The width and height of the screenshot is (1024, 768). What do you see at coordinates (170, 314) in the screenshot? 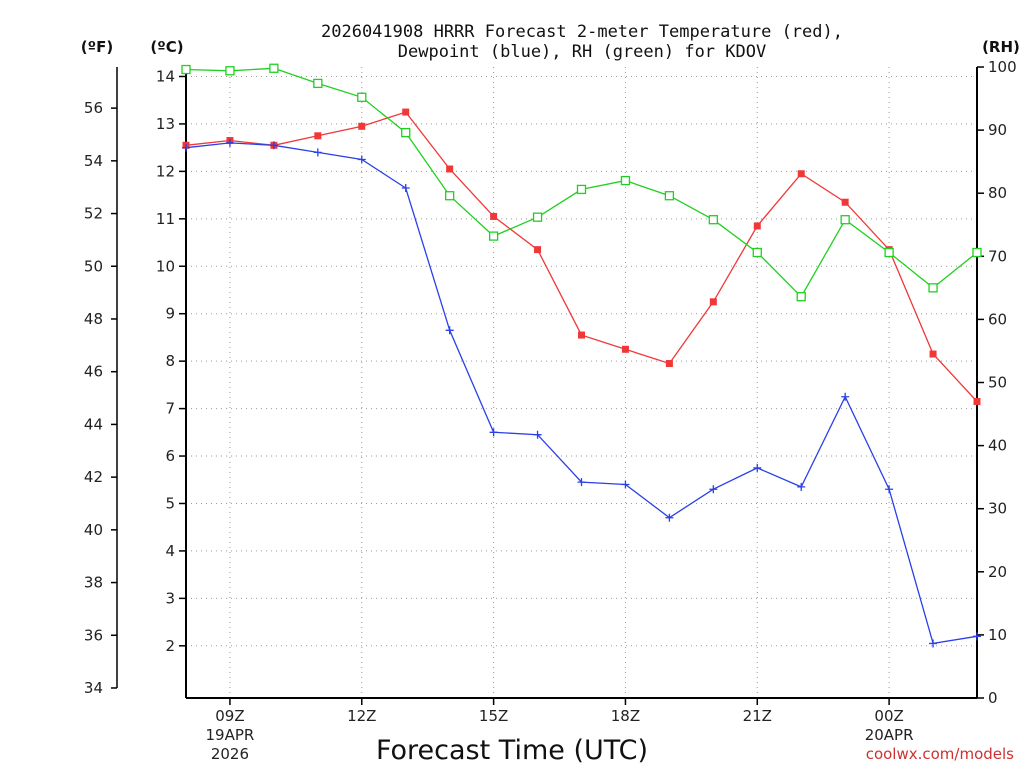
I see `celsius-tick-label: 9` at bounding box center [170, 314].